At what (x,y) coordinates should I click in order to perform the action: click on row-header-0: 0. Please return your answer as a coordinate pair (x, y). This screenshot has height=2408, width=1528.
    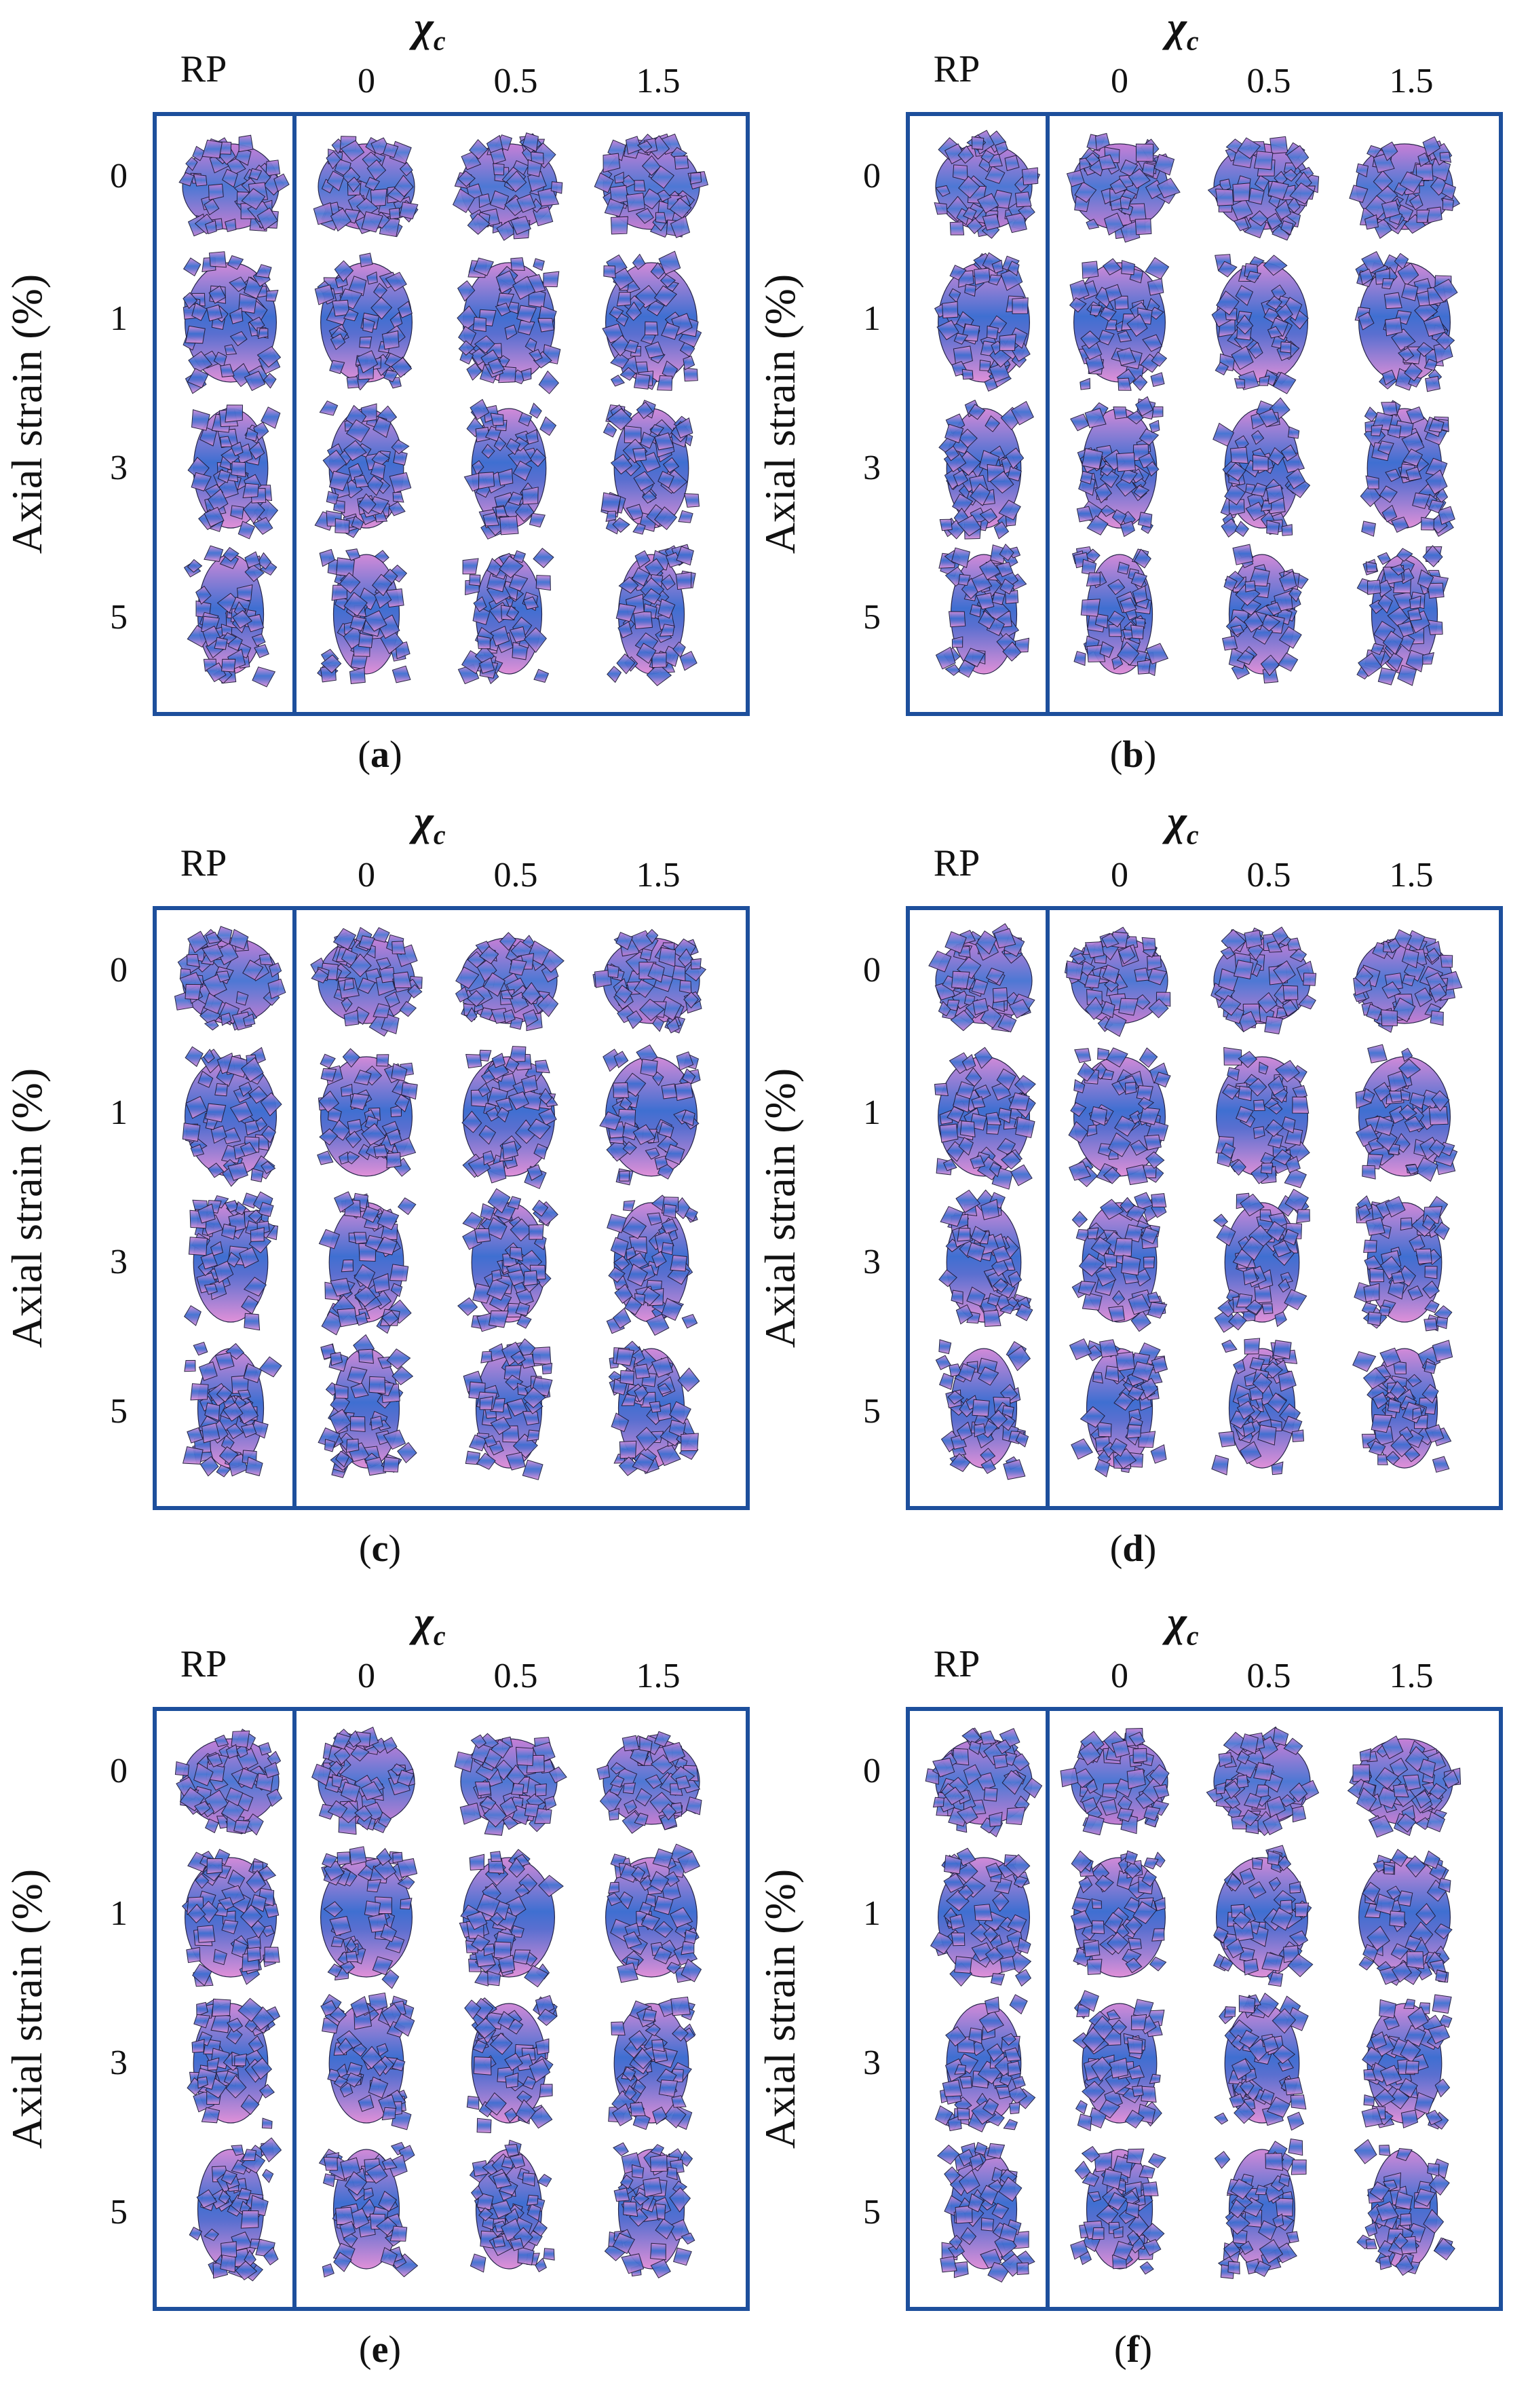
    Looking at the image, I should click on (119, 970).